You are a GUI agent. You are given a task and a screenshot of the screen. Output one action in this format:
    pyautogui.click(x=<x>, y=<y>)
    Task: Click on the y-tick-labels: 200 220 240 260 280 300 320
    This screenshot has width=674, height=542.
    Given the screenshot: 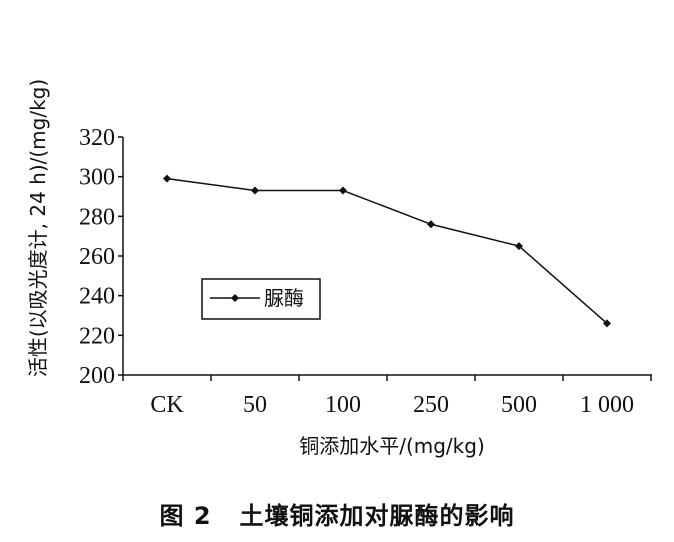 What is the action you would take?
    pyautogui.click(x=97, y=257)
    